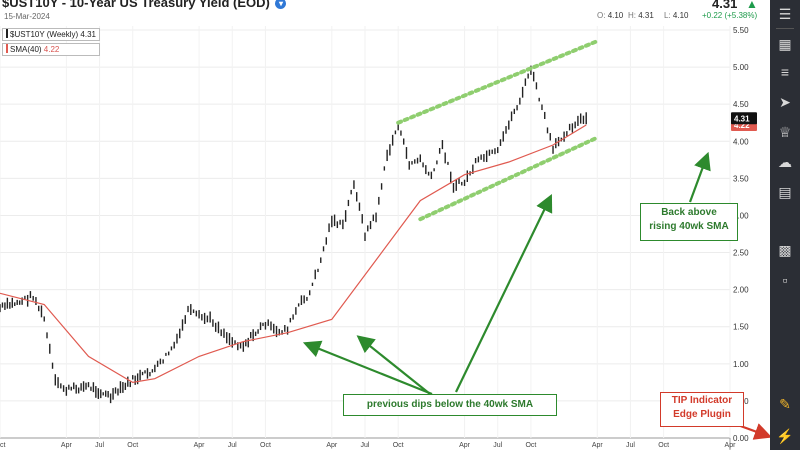 The image size is (800, 450). Describe the element at coordinates (742, 125) in the screenshot. I see `sma-axis-label: 4.22` at that location.